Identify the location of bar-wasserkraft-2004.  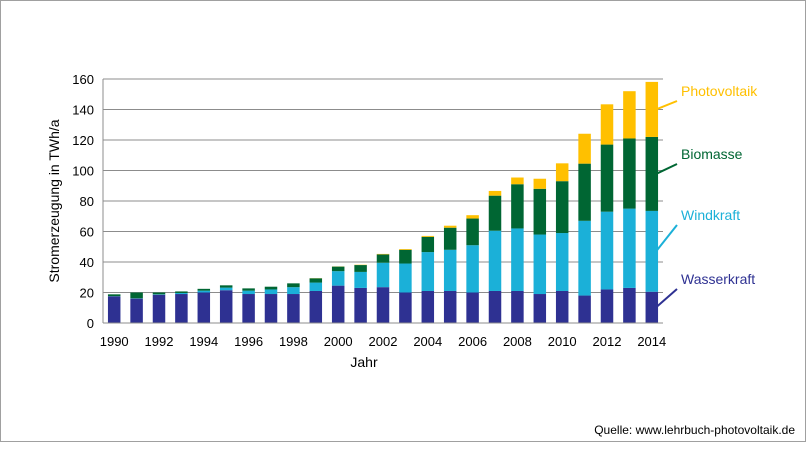
(428, 307).